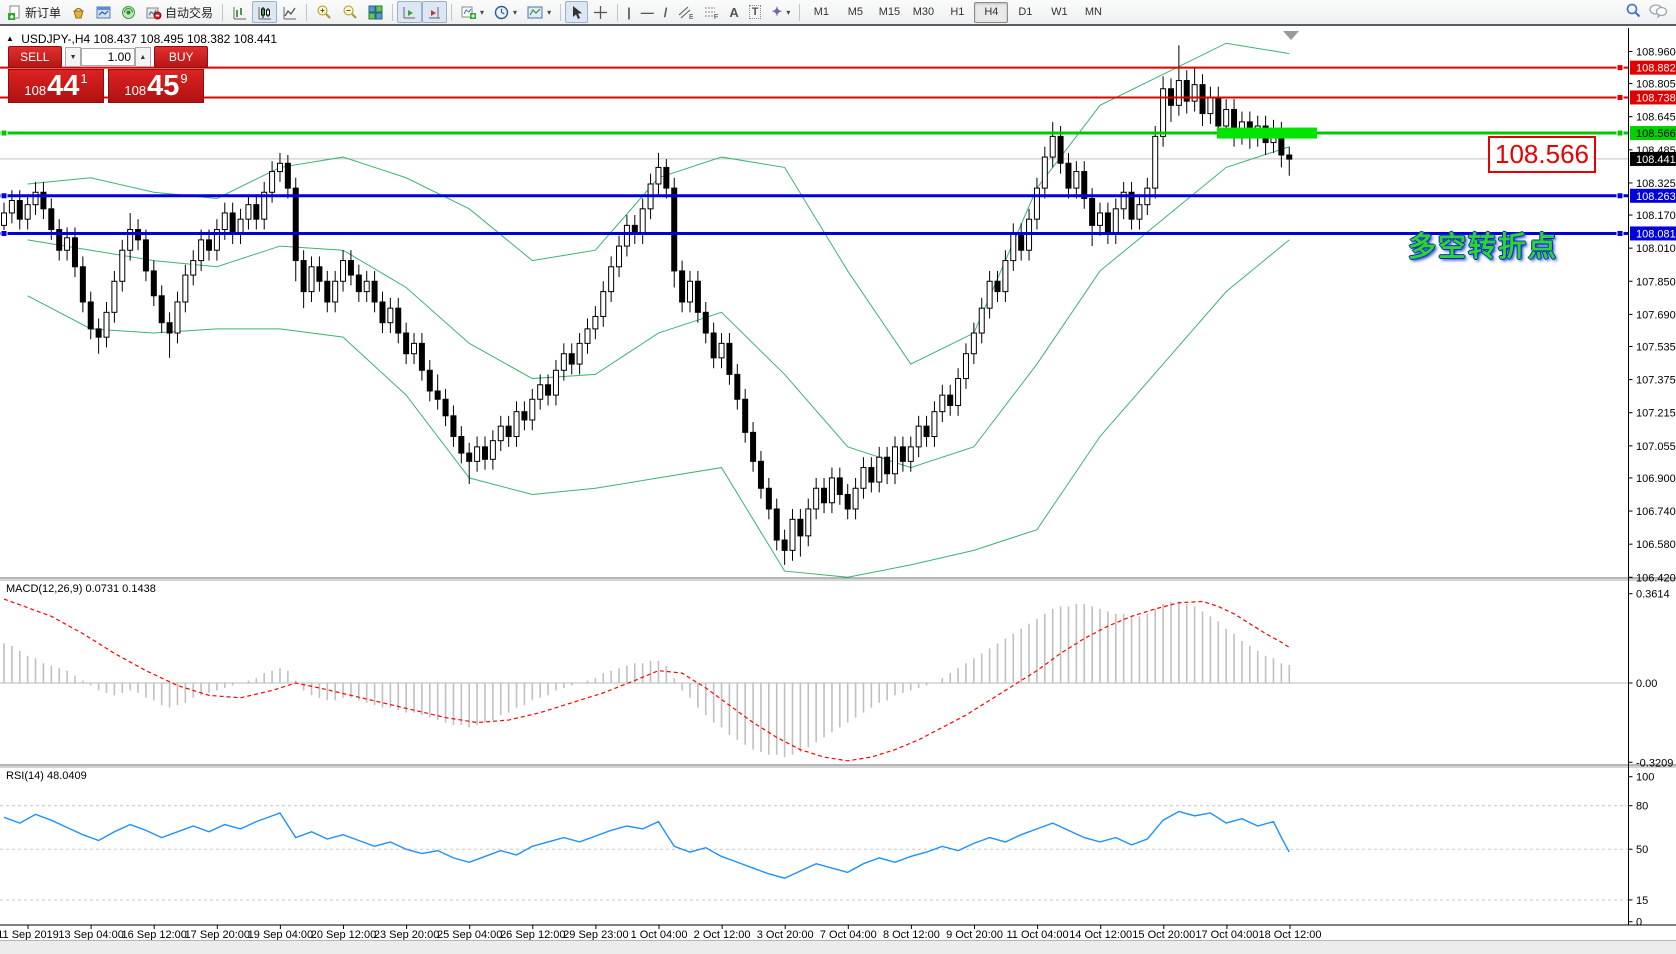 The width and height of the screenshot is (1676, 954). What do you see at coordinates (889, 12) in the screenshot?
I see `timeframe-M15: M15` at bounding box center [889, 12].